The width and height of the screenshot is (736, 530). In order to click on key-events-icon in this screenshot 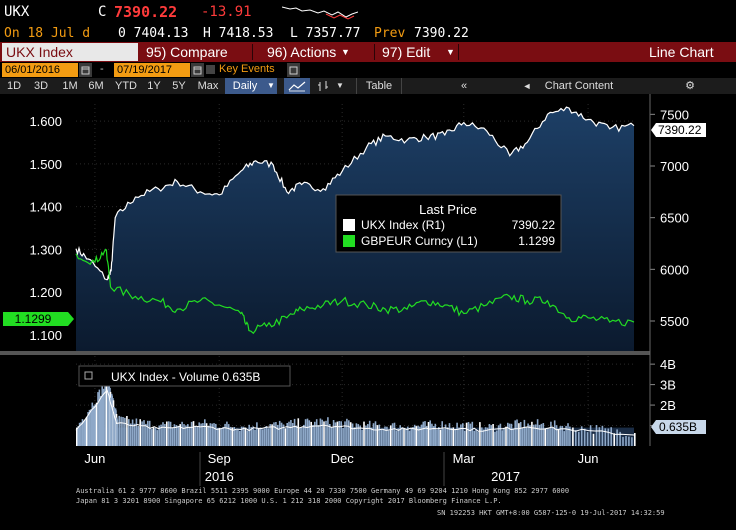, I will do `click(293, 70)`.